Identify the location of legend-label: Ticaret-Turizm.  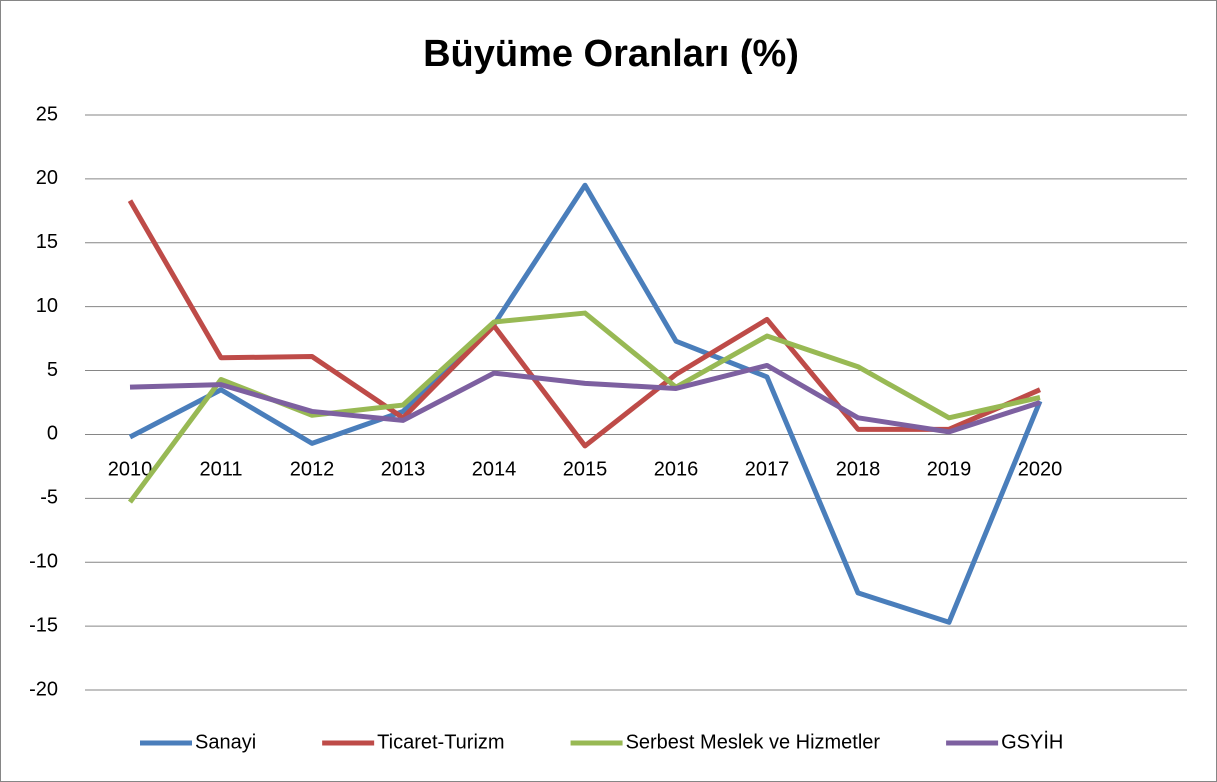
(440, 742).